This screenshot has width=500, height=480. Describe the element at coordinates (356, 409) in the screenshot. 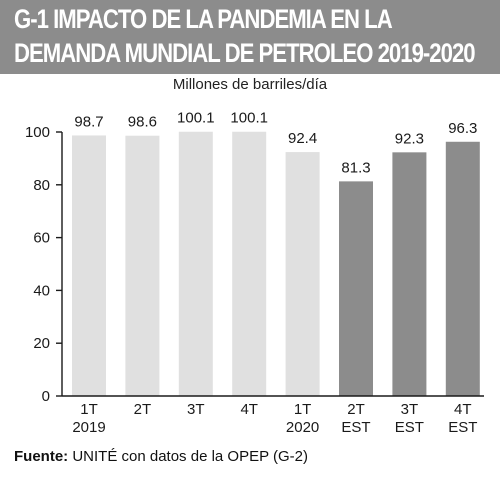

I see `x-tick-label-5: 2T` at that location.